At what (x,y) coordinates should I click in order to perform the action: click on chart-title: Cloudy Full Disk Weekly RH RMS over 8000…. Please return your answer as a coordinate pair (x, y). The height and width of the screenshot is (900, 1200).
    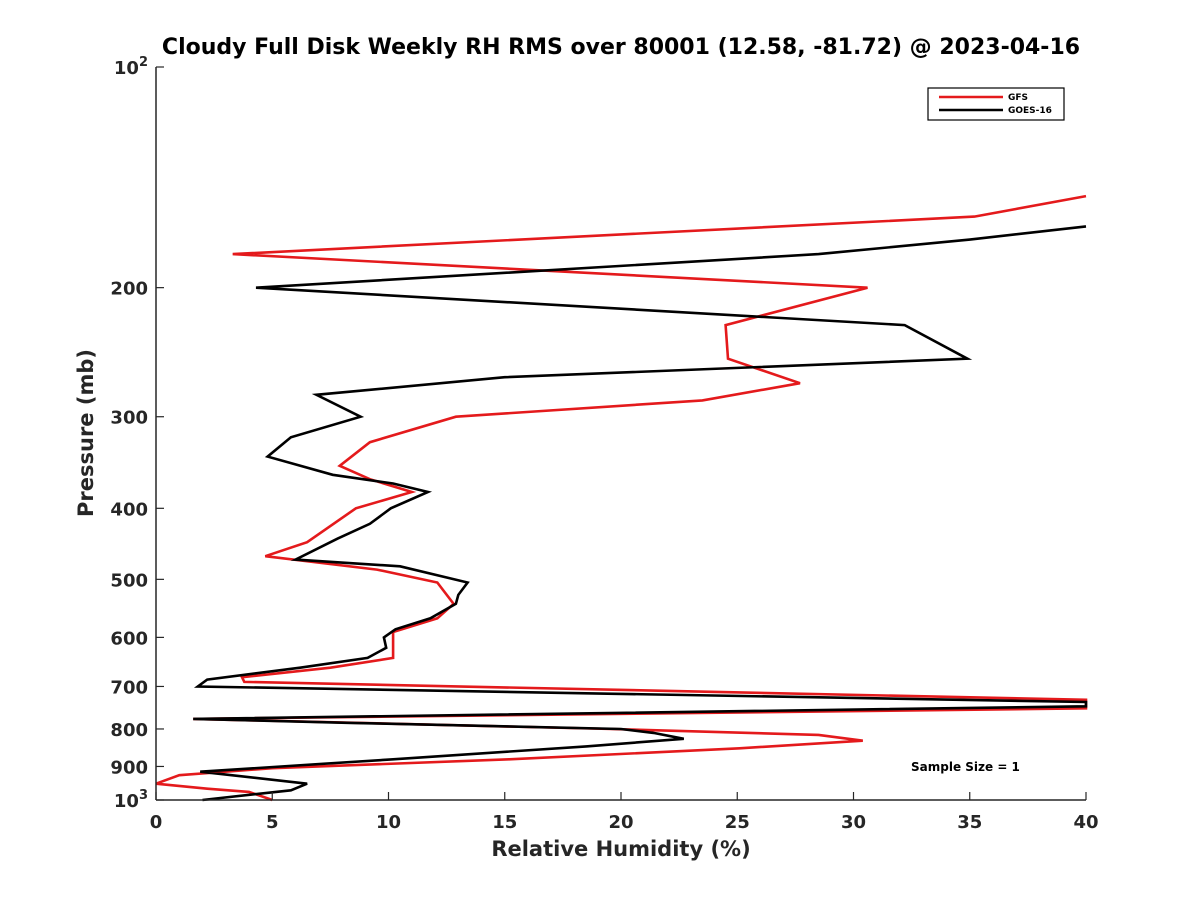
    Looking at the image, I should click on (621, 47).